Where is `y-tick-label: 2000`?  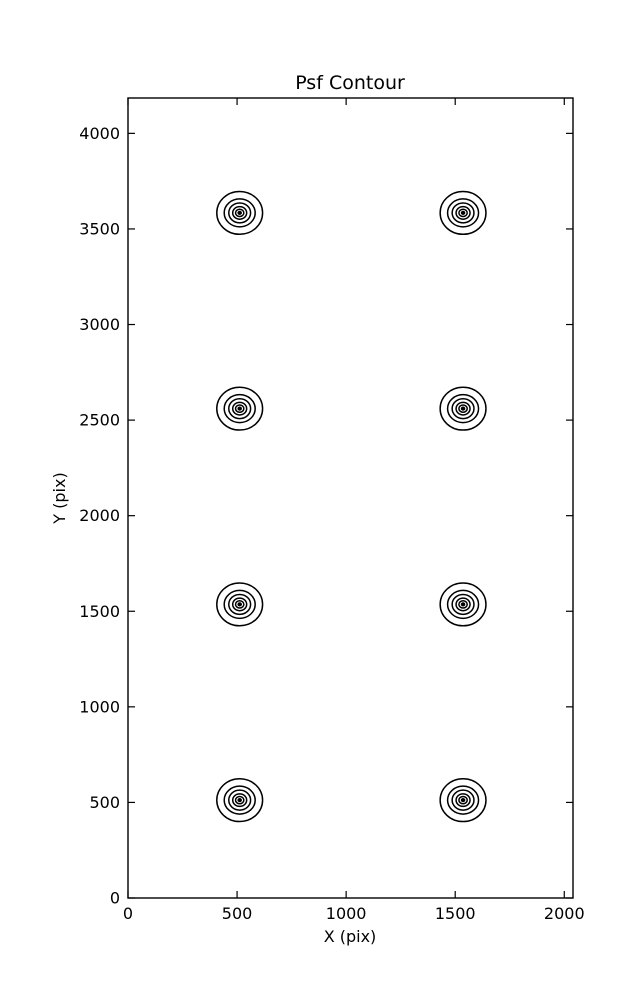 y-tick-label: 2000 is located at coordinates (99, 515).